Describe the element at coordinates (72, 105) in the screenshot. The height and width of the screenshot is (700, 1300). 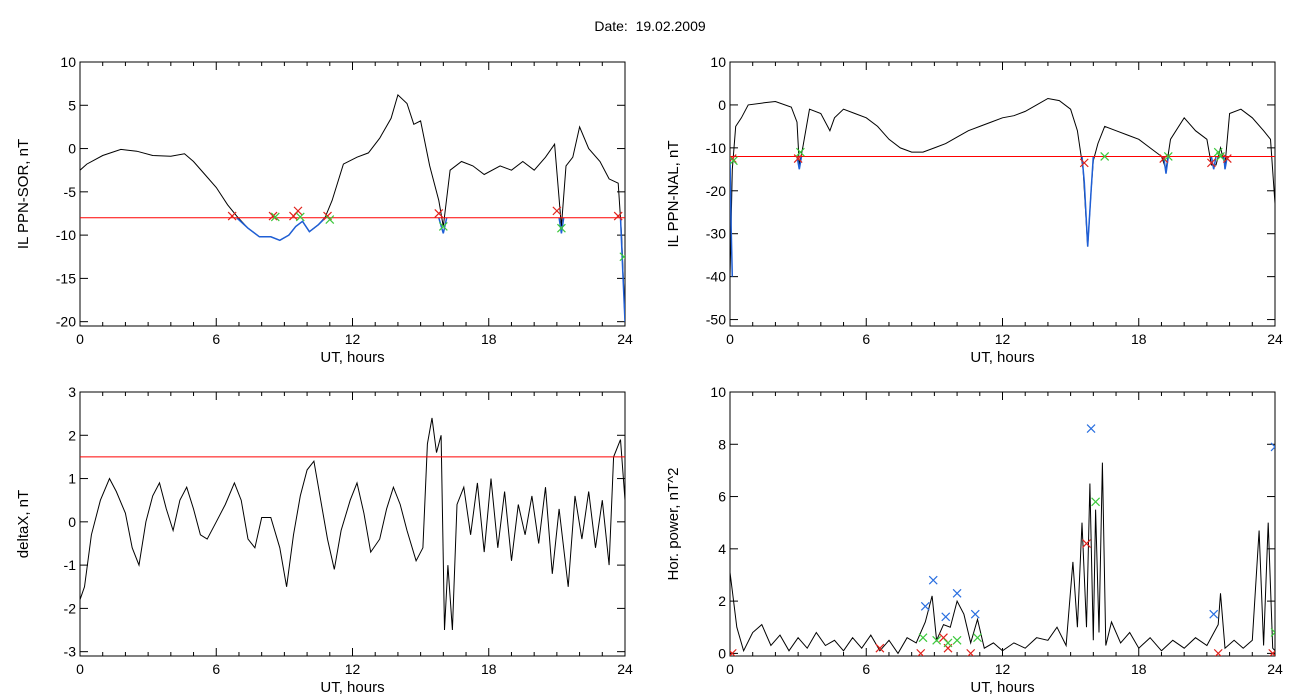
I see `y-tick-label: 5` at that location.